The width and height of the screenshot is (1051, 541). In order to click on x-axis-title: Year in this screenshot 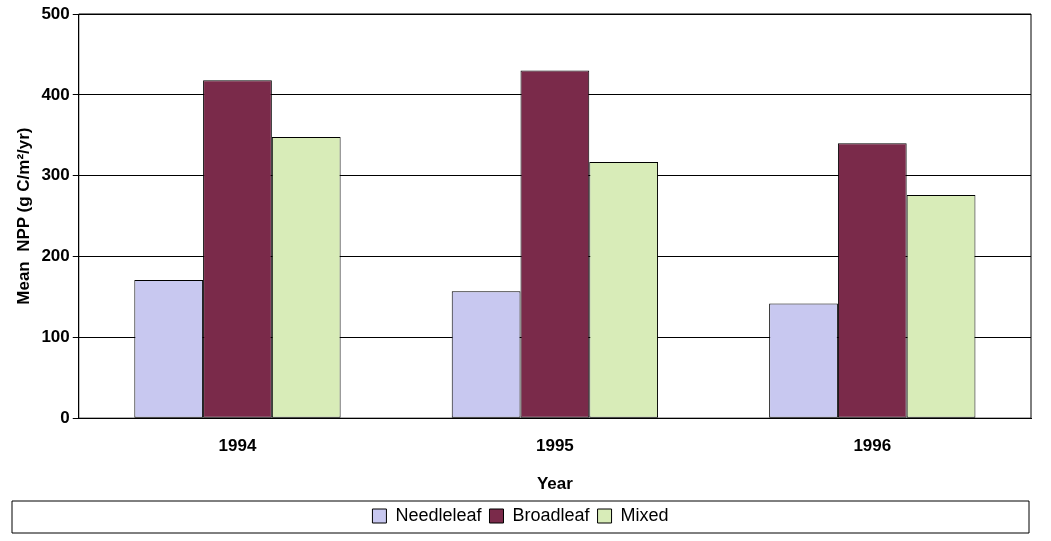, I will do `click(555, 484)`.